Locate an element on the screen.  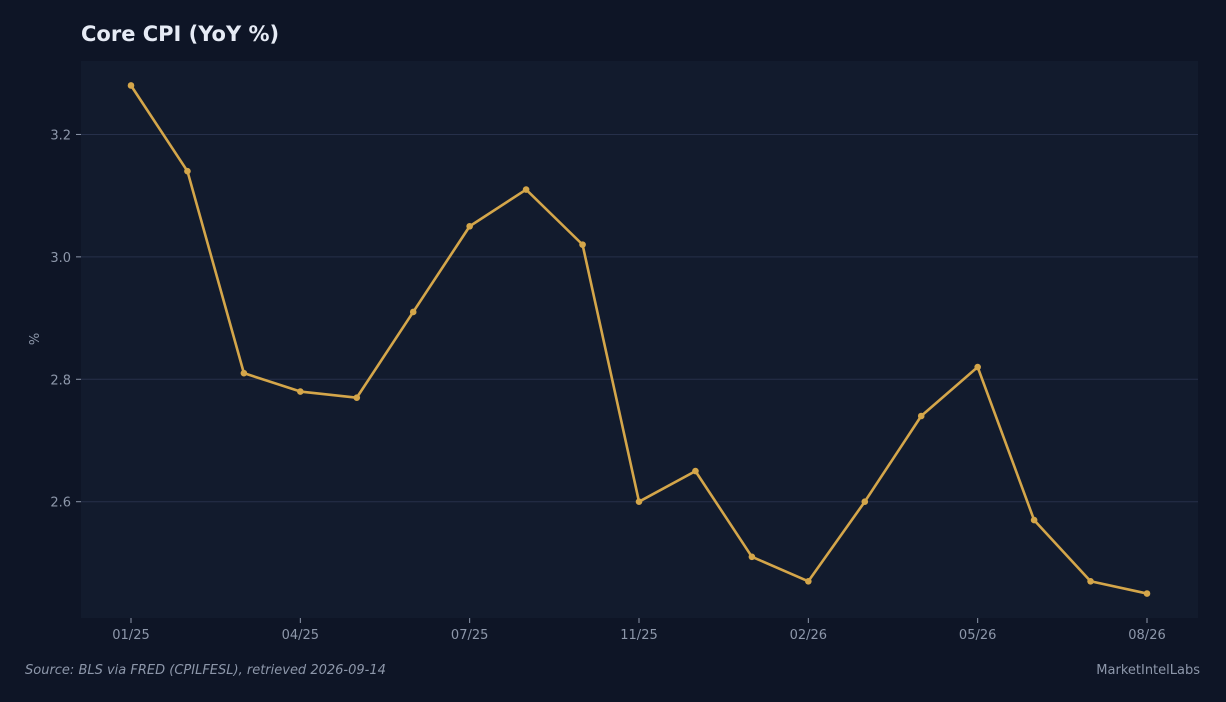
y-tick-label: 2.8 is located at coordinates (60, 380).